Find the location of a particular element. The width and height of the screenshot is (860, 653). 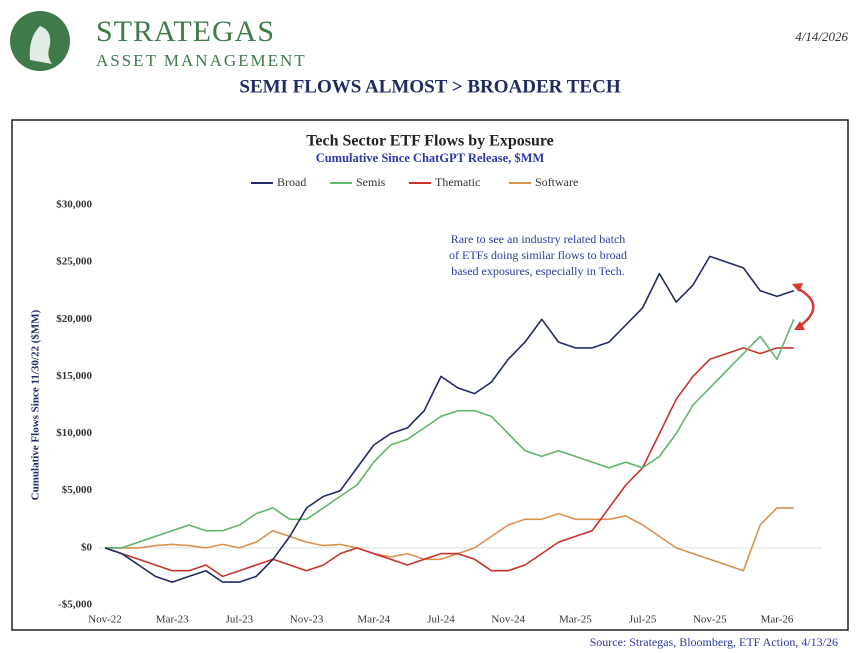

y-tick-label: $5,000 is located at coordinates (77, 490).